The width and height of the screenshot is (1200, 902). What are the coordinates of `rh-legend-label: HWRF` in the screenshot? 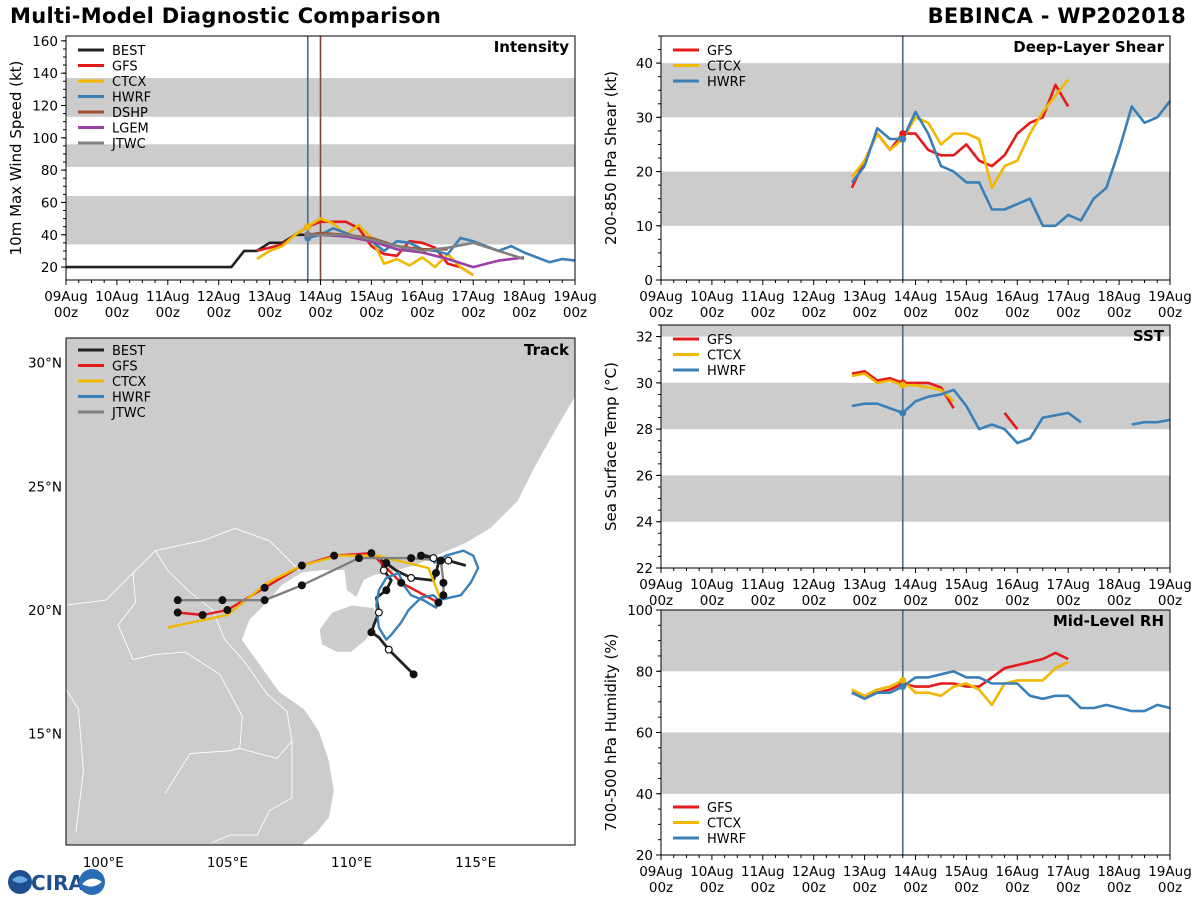 It's located at (726, 839).